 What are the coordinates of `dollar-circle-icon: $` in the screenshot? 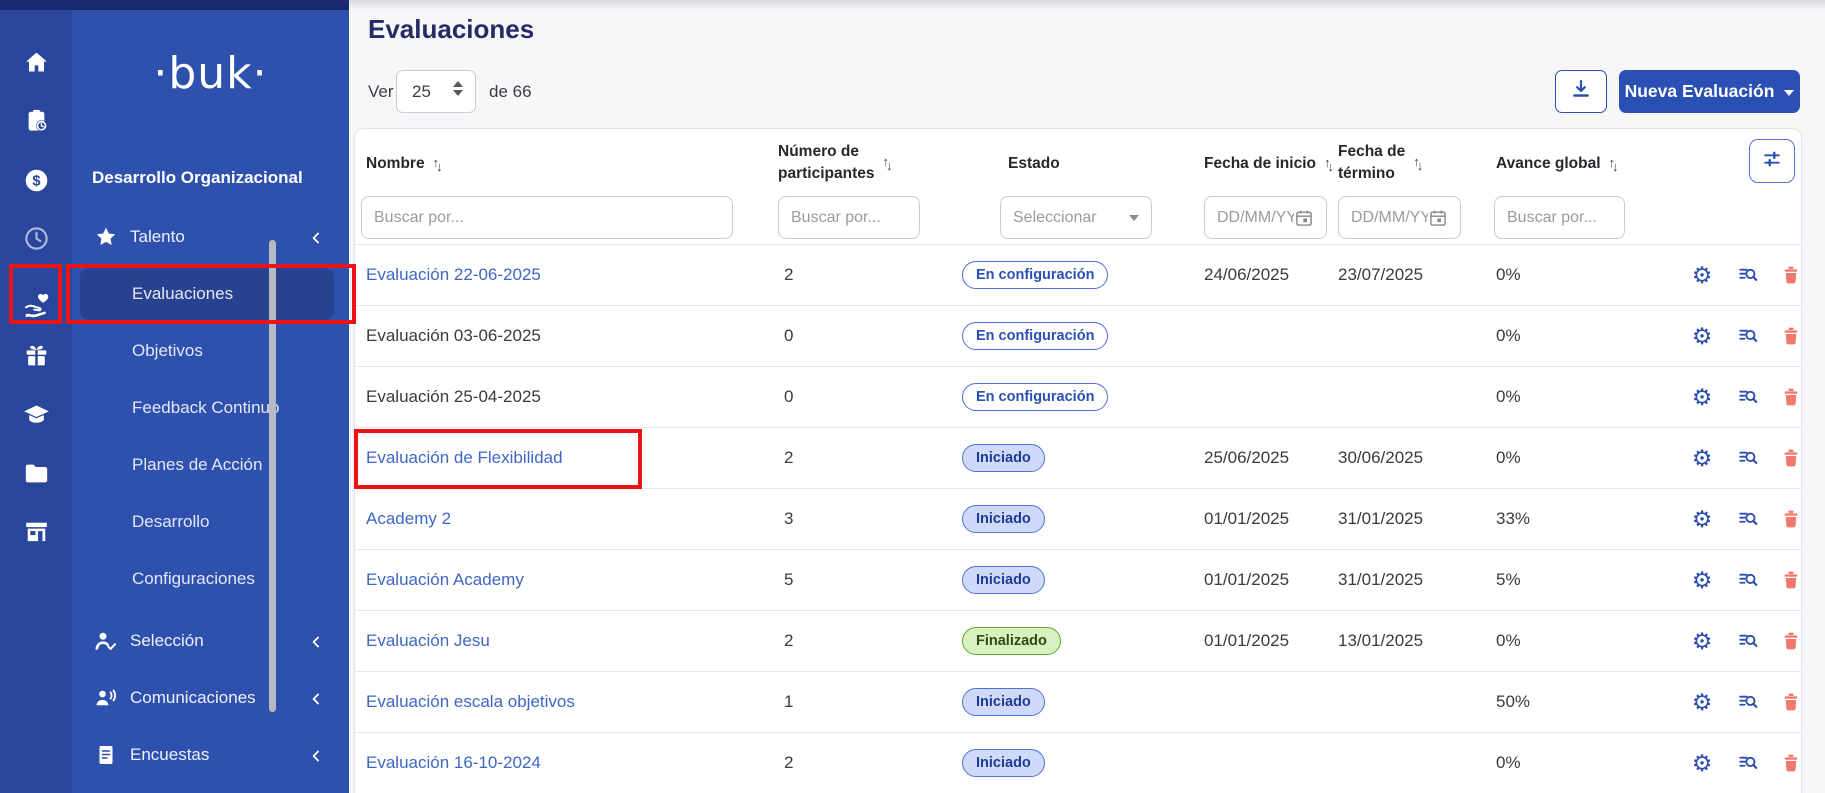 It's located at (36, 180).